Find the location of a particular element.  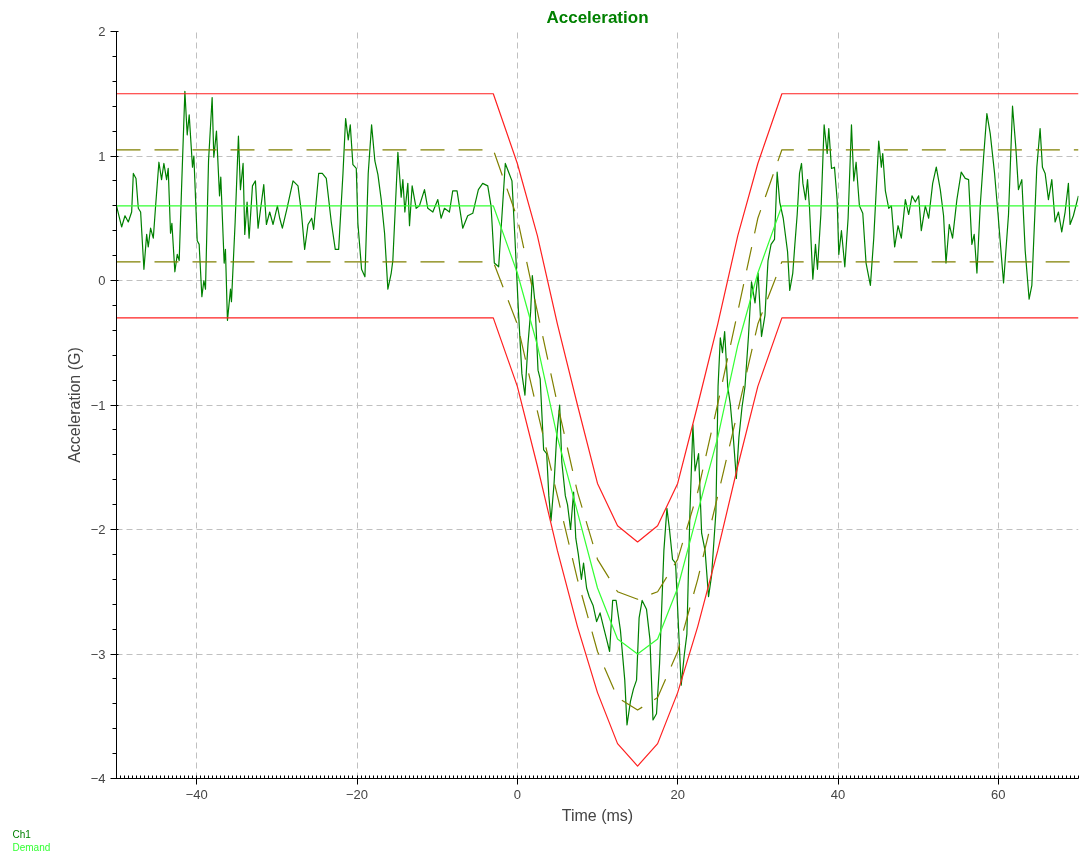

text: Demand is located at coordinates (31, 846).